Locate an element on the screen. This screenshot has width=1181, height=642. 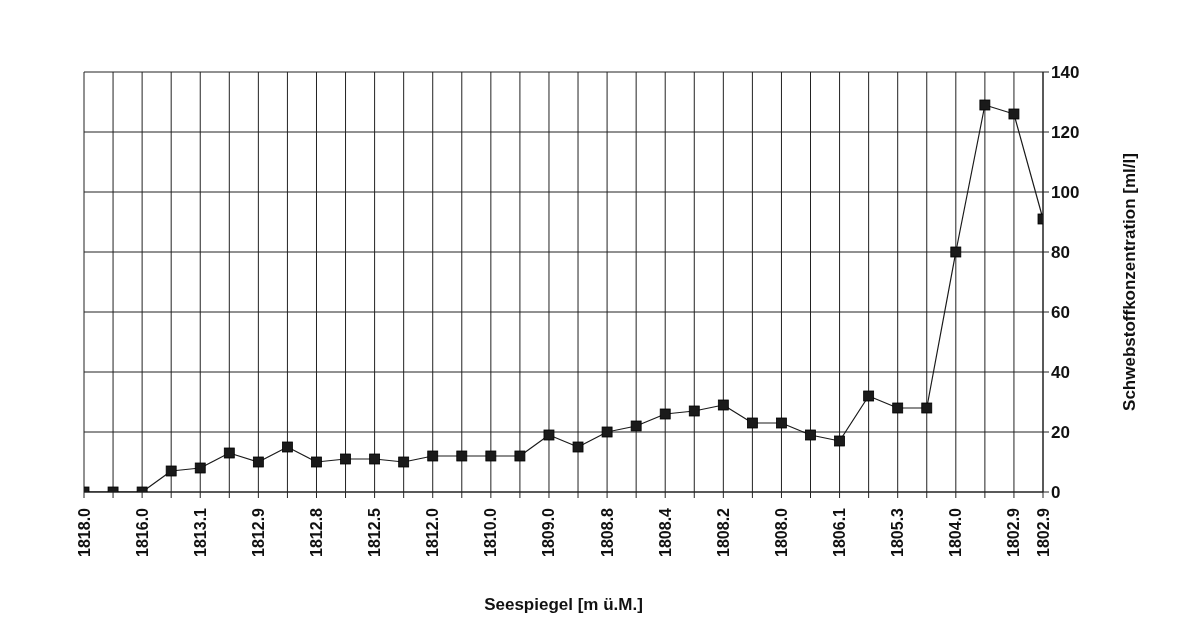
y-tick-label: 0 is located at coordinates (1056, 493).